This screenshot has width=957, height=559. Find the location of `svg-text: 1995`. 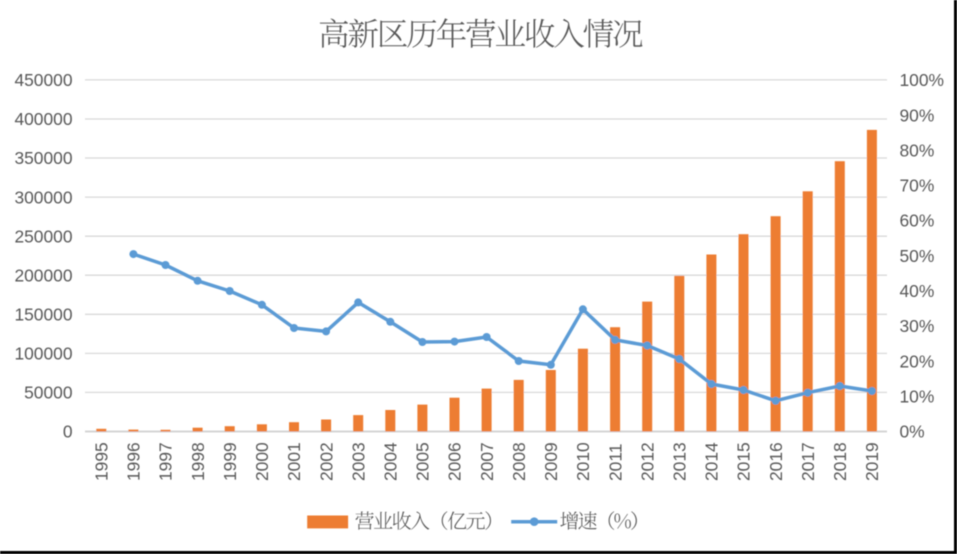

svg-text: 1995 is located at coordinates (102, 461).